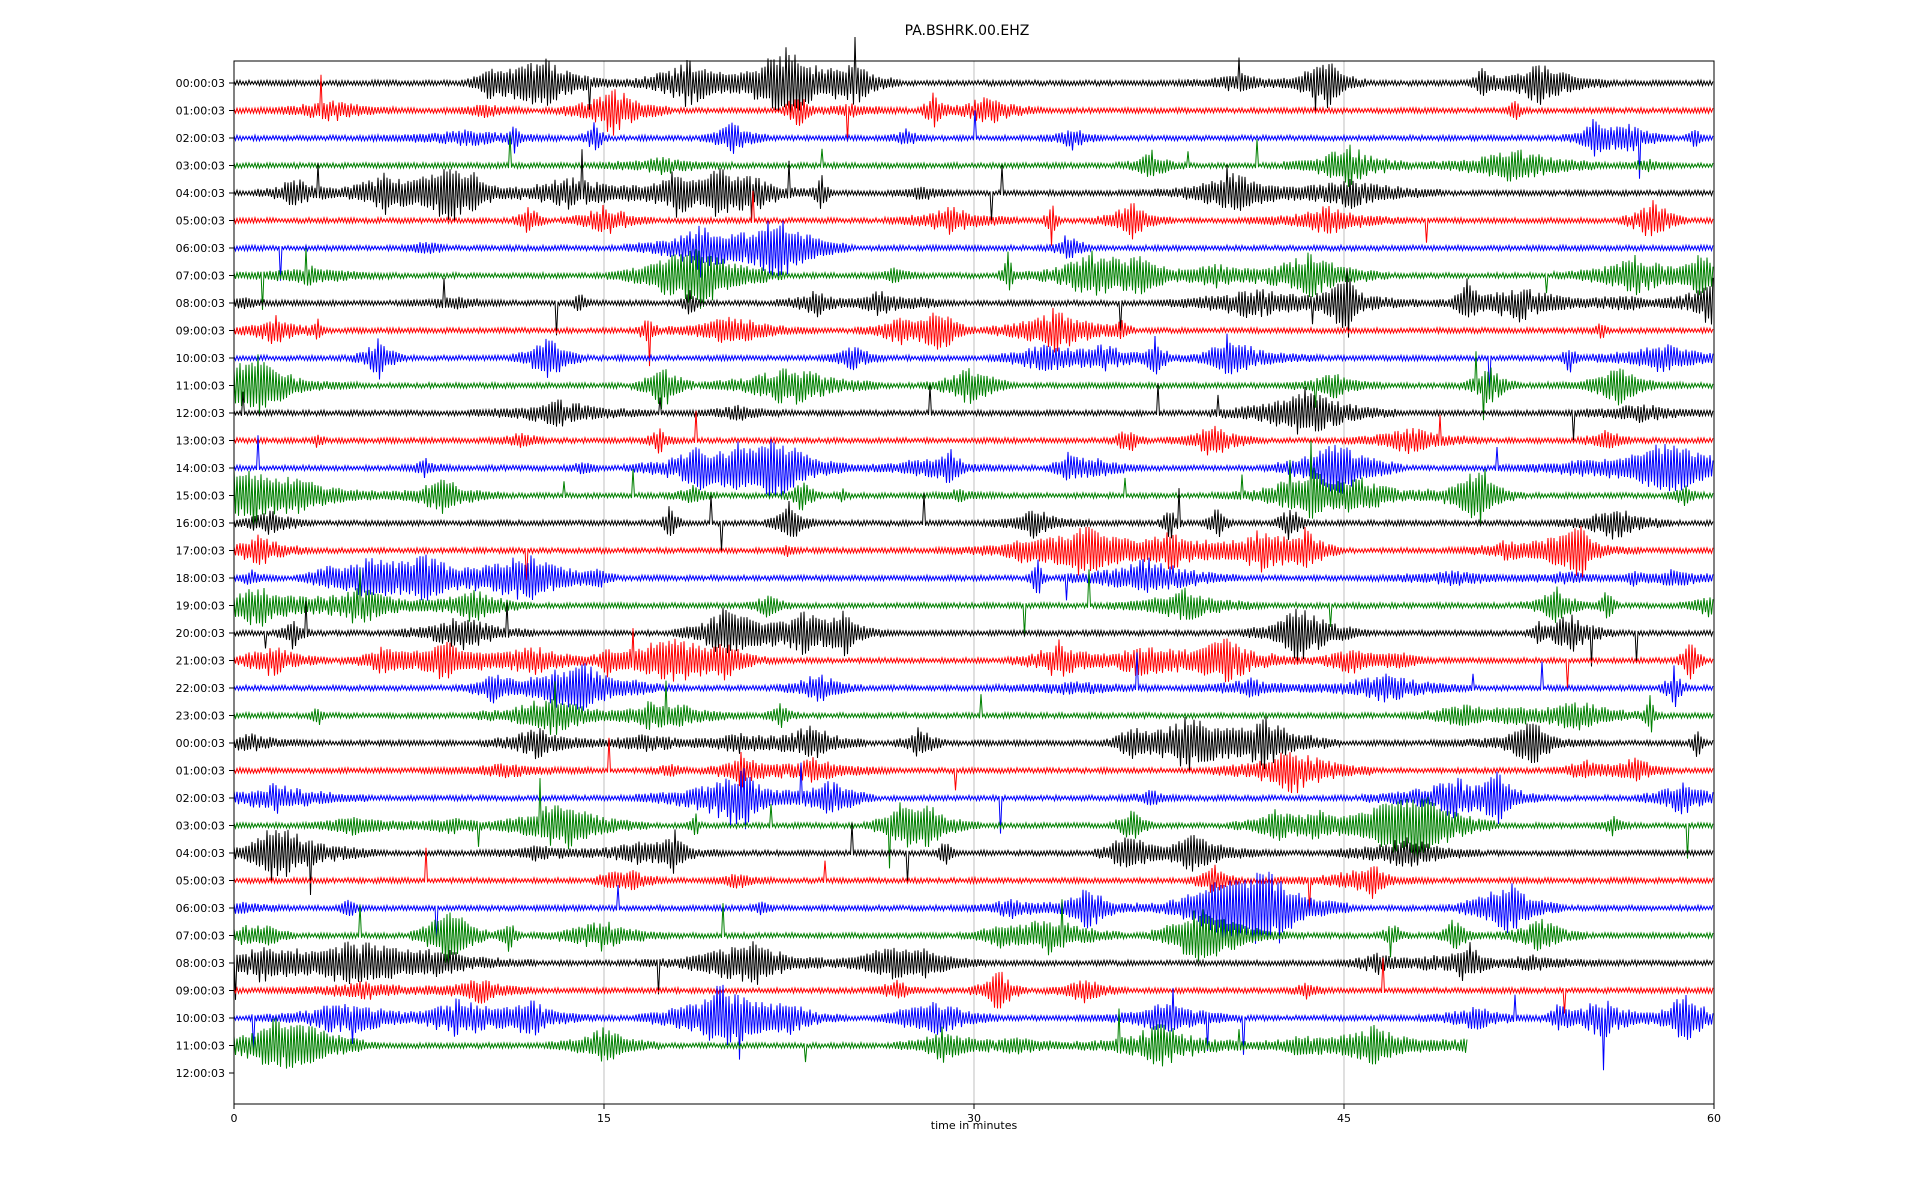  Describe the element at coordinates (974, 1118) in the screenshot. I see `x-tick-label: 30` at that location.